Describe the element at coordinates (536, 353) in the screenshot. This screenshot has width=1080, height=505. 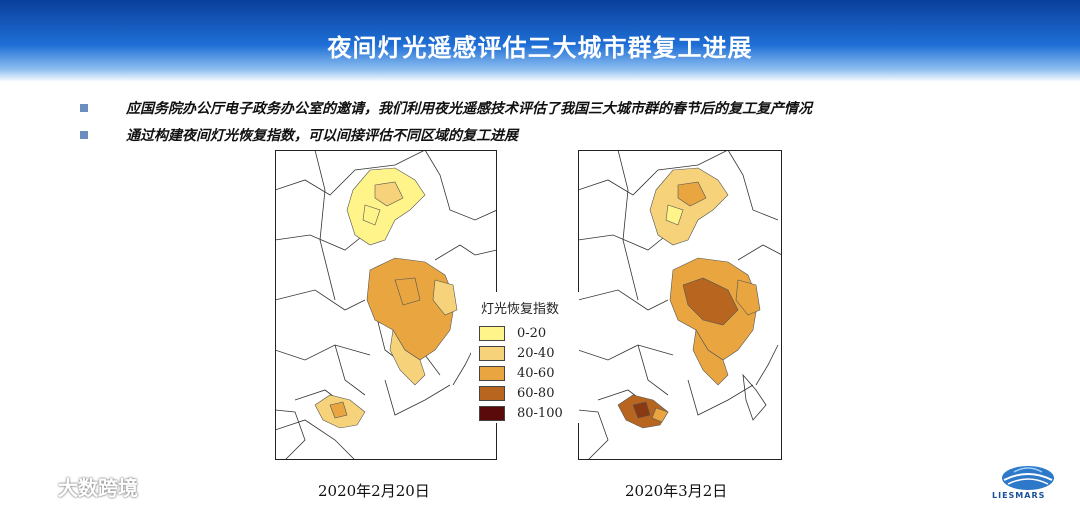
I see `legend-label: 20-40` at that location.